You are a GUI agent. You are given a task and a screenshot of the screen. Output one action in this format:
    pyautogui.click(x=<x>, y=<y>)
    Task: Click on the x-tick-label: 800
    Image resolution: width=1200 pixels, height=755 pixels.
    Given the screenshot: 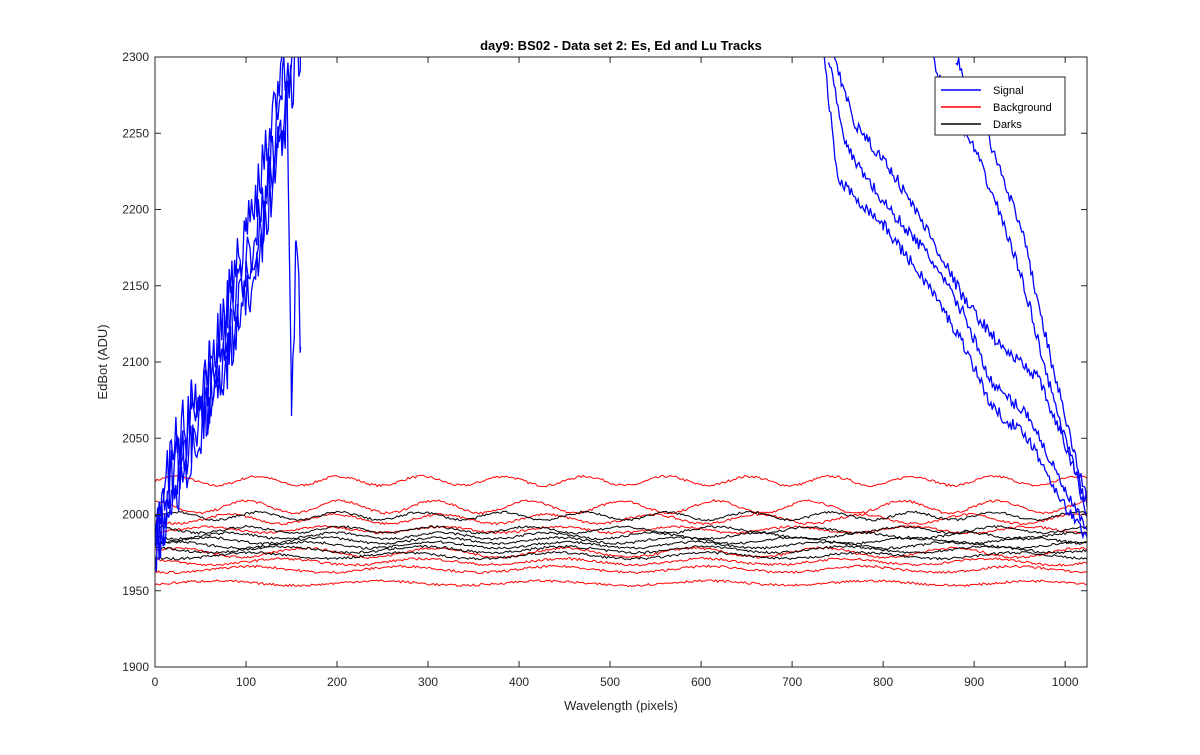 What is the action you would take?
    pyautogui.click(x=883, y=682)
    